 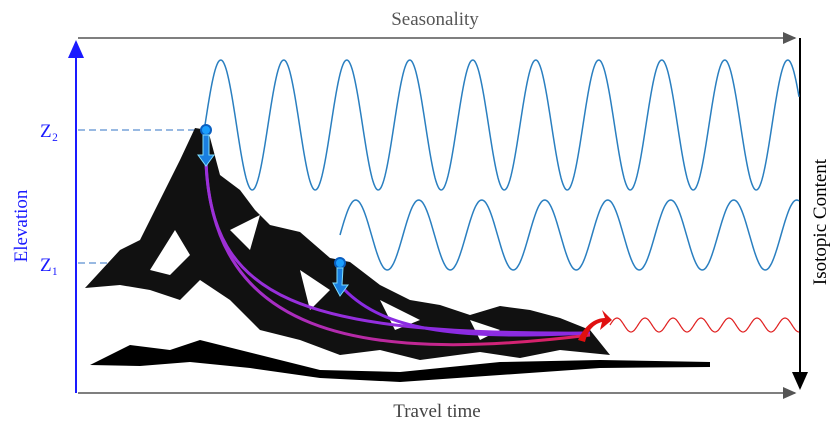 I want to click on y2-label: Isotopic Content, so click(x=820, y=221).